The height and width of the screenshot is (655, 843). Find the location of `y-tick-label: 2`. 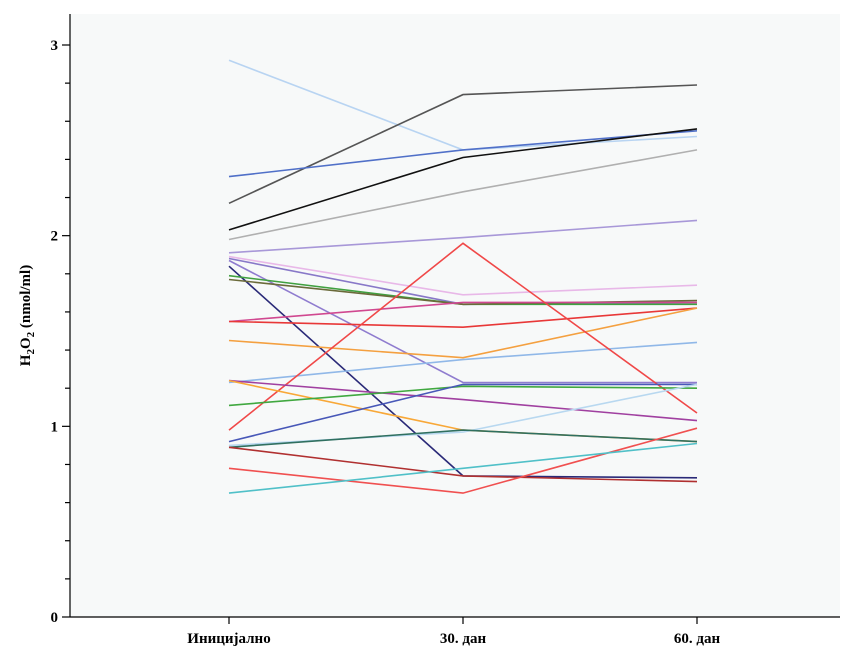

y-tick-label: 2 is located at coordinates (55, 237).